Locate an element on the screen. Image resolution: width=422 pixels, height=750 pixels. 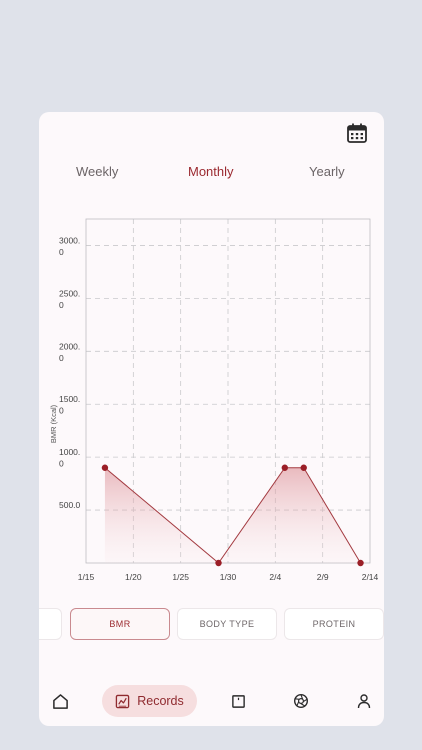
nav-records: Records is located at coordinates (149, 701).